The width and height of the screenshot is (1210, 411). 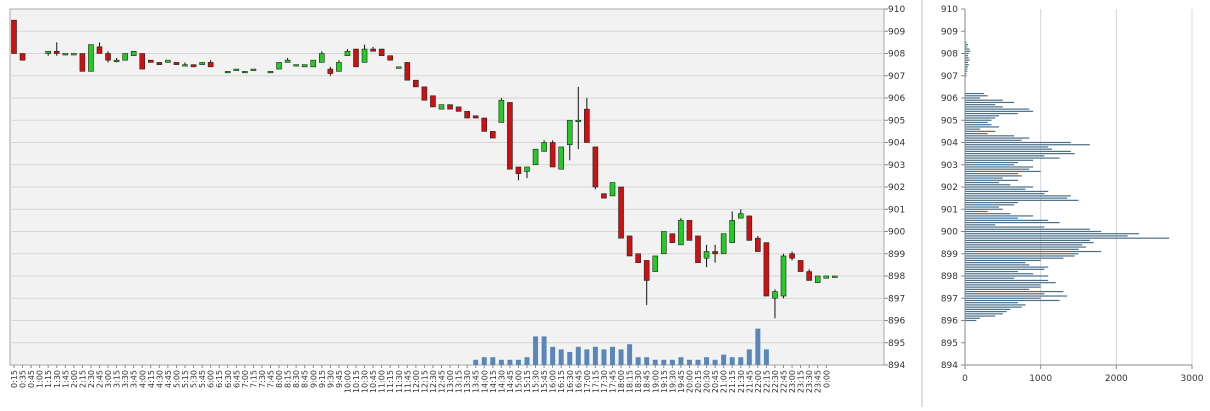 I want to click on x-tick-label: 1:15, so click(x=48, y=379).